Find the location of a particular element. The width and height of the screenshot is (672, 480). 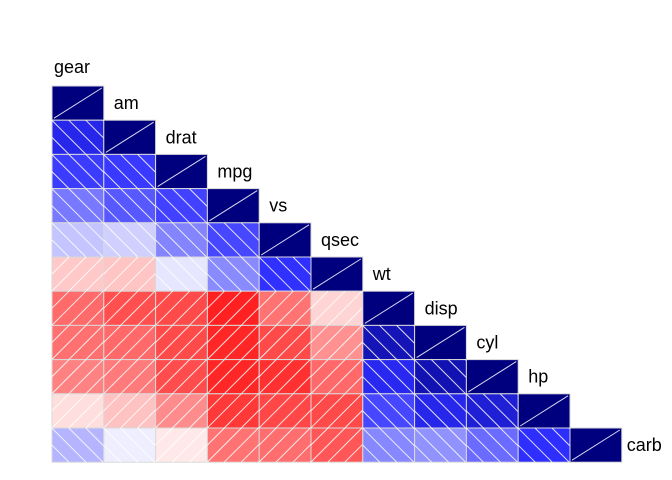

variable-label-cyl: cyl is located at coordinates (487, 343).